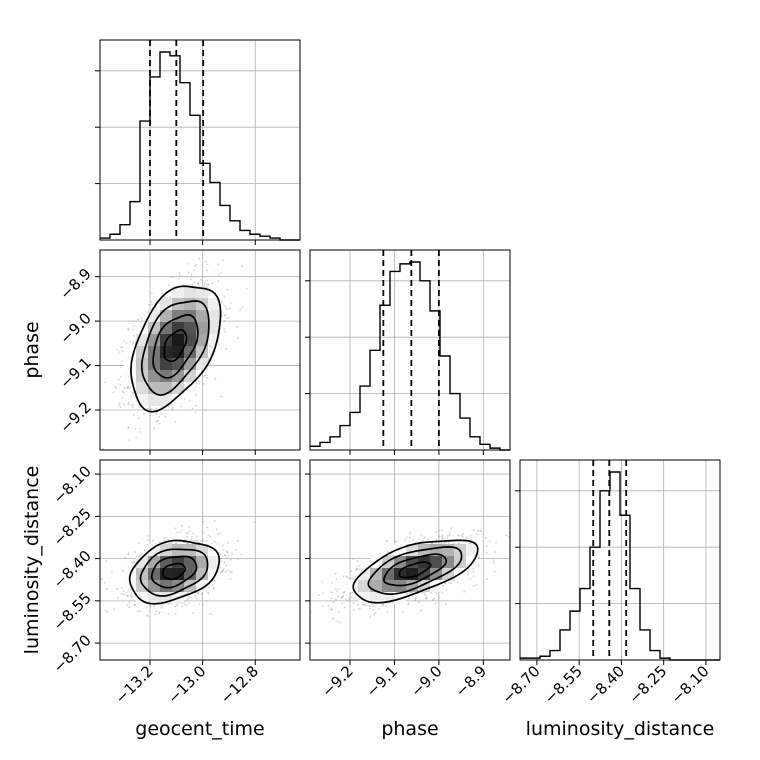 The height and width of the screenshot is (760, 760). What do you see at coordinates (520, 684) in the screenshot?
I see `x-tick-label-luminosity_distance: −8.70` at bounding box center [520, 684].